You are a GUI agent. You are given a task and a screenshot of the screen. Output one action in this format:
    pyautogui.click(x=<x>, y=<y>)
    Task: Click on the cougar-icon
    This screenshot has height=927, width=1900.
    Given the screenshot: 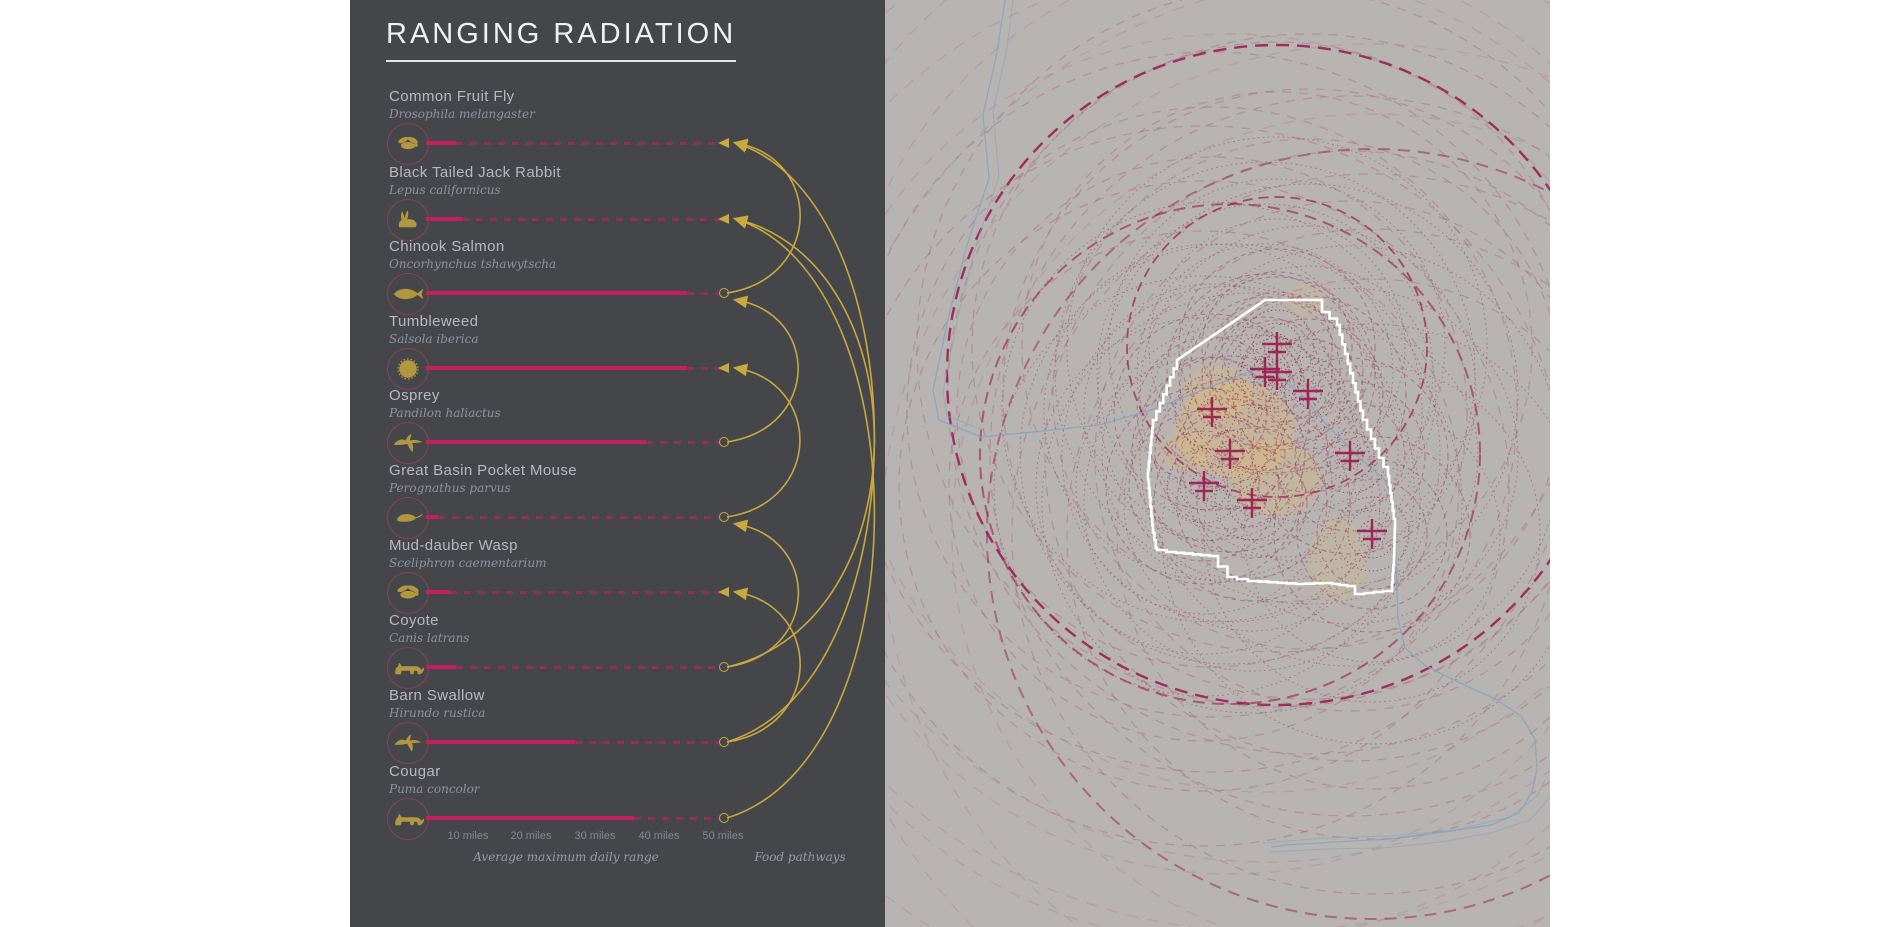 What is the action you would take?
    pyautogui.click(x=410, y=819)
    